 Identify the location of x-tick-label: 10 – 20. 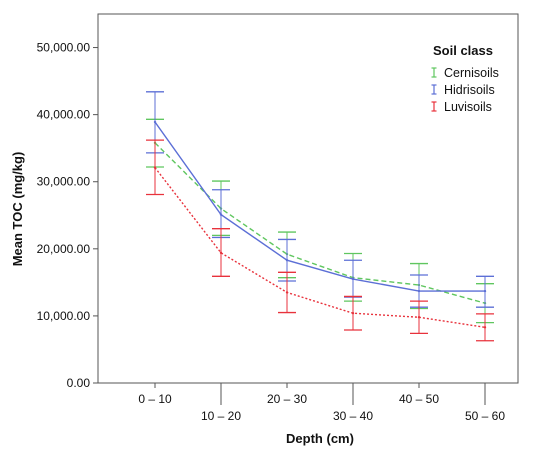
(221, 416).